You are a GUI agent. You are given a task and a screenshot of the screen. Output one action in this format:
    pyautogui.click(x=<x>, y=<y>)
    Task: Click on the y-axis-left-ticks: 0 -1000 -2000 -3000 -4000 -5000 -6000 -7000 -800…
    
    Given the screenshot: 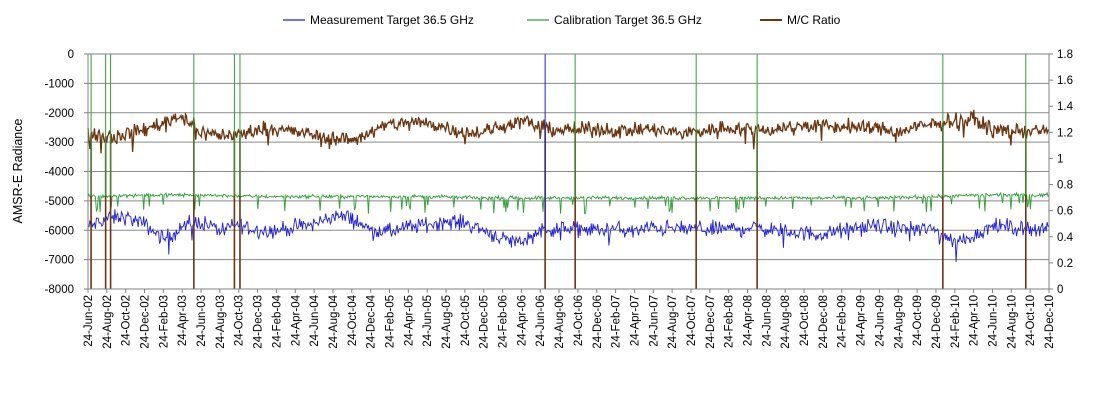 What is the action you would take?
    pyautogui.click(x=66, y=172)
    